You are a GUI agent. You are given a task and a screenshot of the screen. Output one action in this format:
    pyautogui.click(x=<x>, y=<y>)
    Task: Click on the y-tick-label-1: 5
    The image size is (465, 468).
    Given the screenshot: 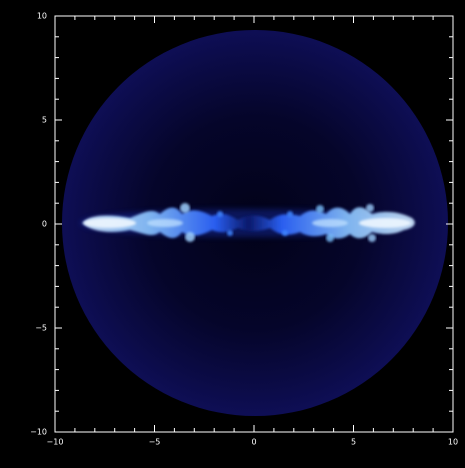 What is the action you would take?
    pyautogui.click(x=44, y=120)
    